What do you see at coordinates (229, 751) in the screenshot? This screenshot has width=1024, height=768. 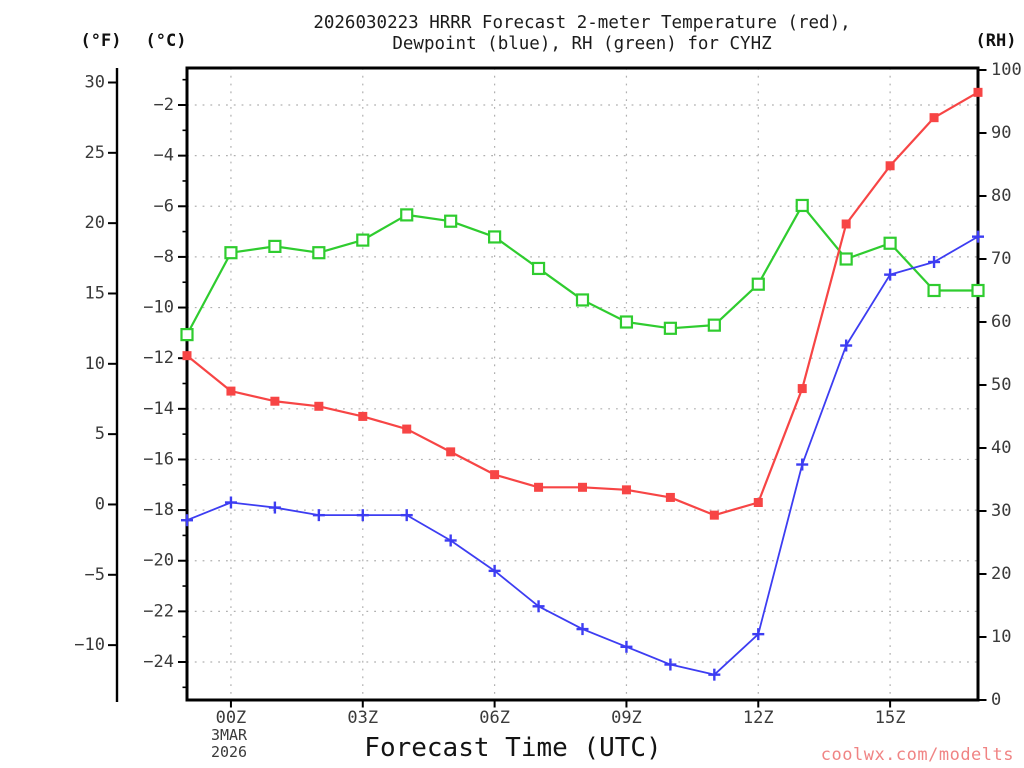 I see `start-date-year: 2026` at bounding box center [229, 751].